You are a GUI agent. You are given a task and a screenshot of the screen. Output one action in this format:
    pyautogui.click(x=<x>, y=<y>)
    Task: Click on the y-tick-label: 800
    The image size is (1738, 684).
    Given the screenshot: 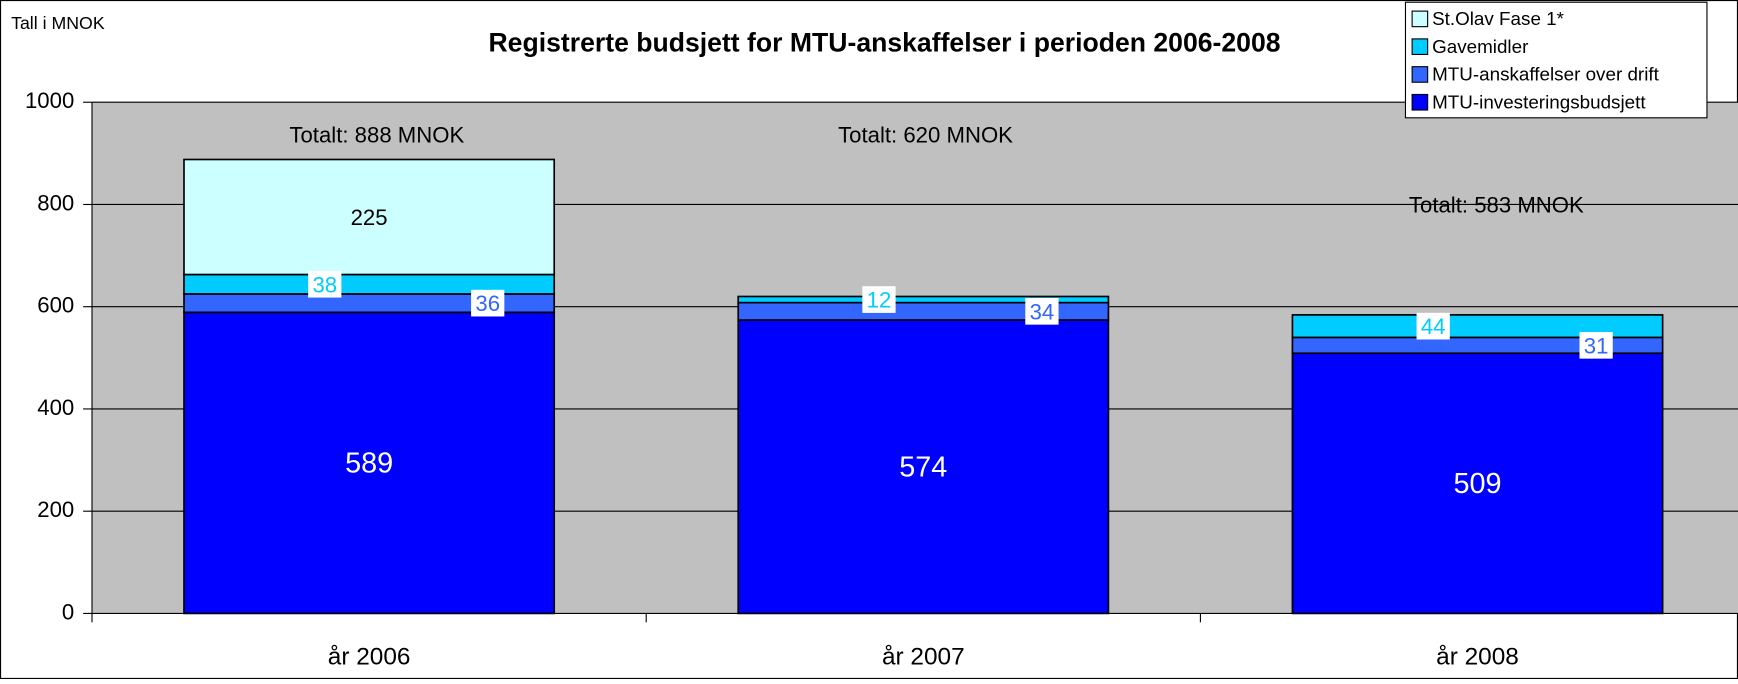 What is the action you would take?
    pyautogui.click(x=55, y=202)
    